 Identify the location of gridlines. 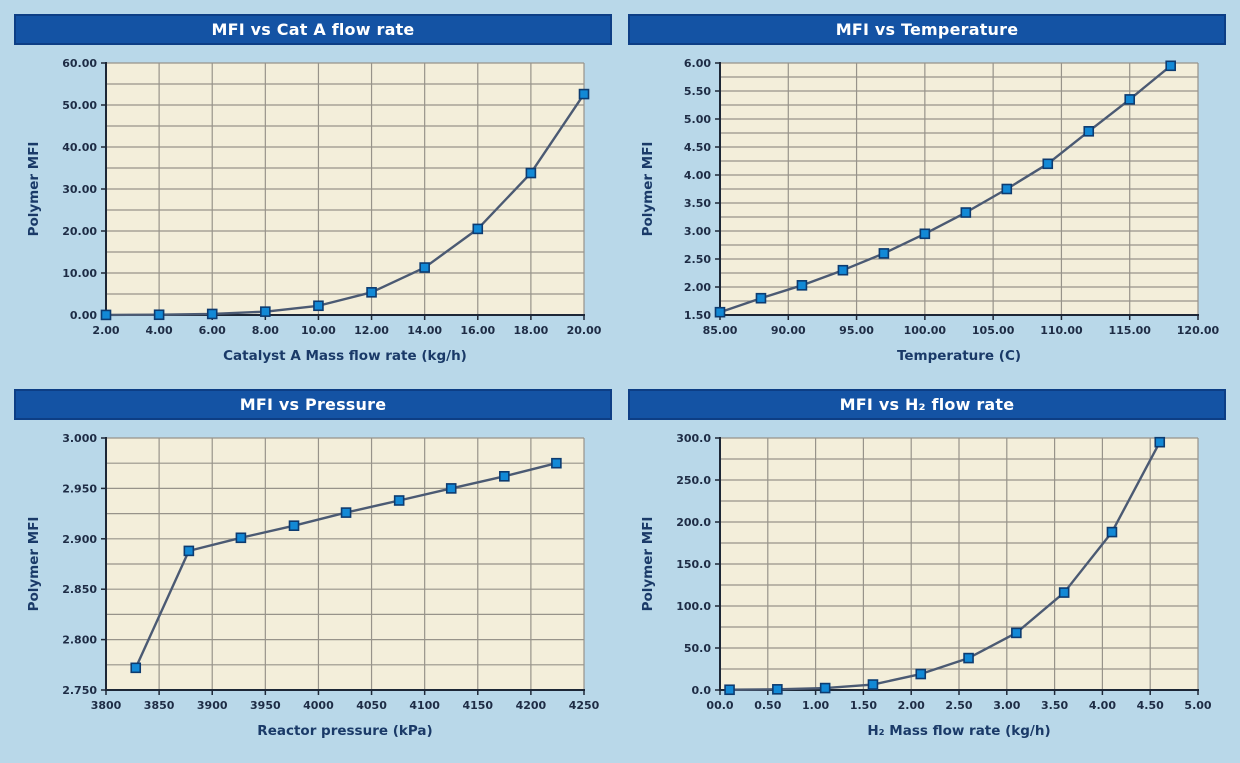
(959, 563).